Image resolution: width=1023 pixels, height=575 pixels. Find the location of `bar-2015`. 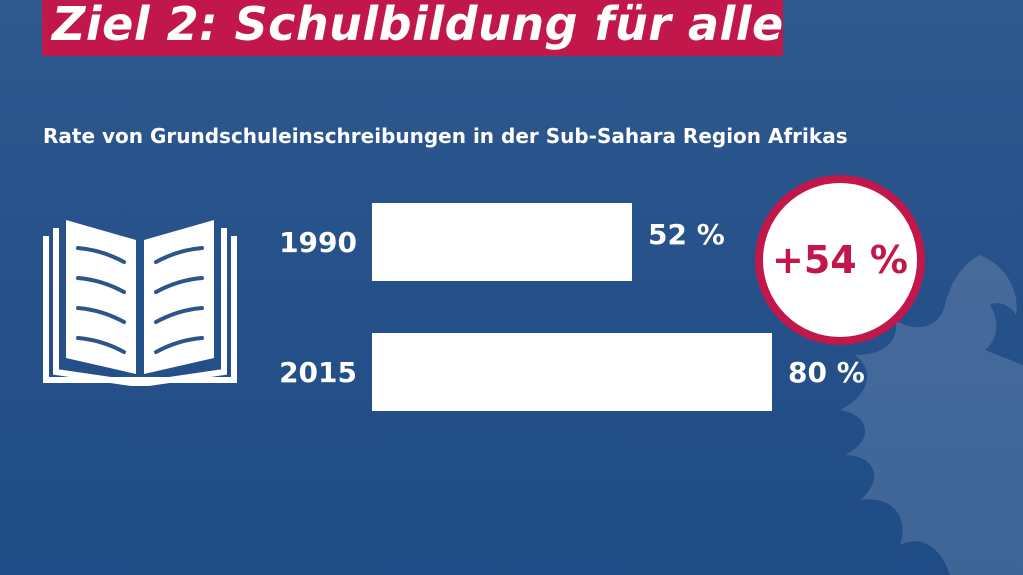

bar-2015 is located at coordinates (572, 372).